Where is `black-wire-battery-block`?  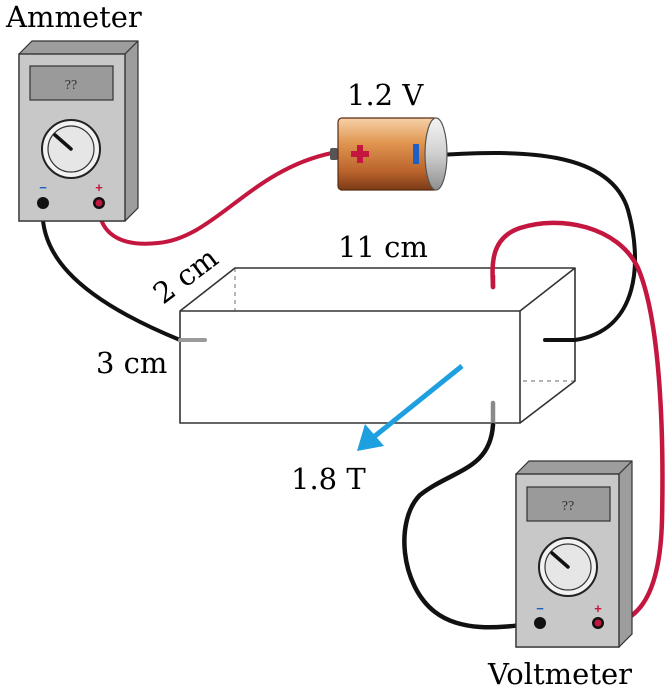 black-wire-battery-block is located at coordinates (537, 246).